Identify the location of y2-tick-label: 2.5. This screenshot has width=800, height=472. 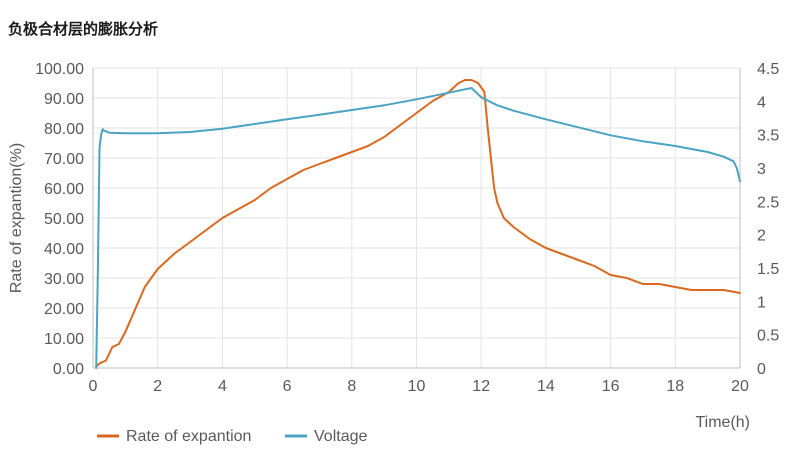
(768, 202).